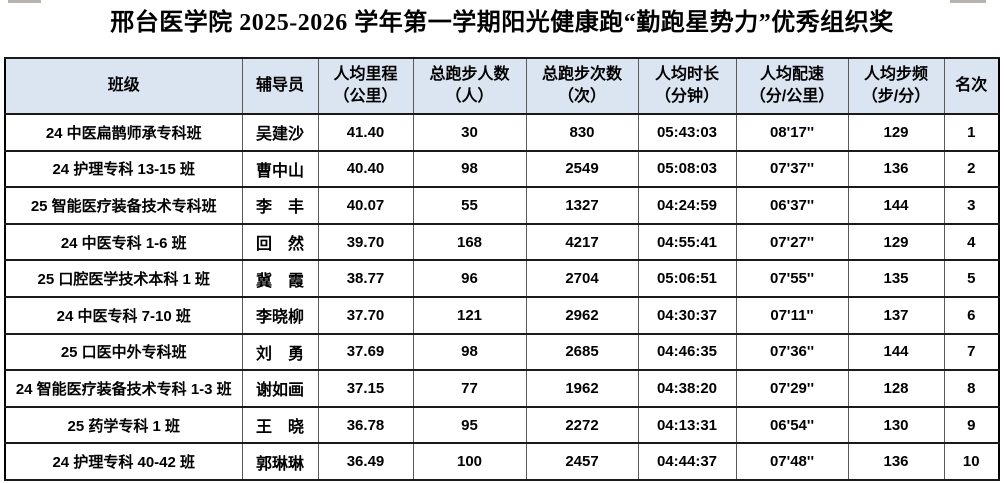 The image size is (1004, 483). I want to click on cell-avg-pace: 07'27'', so click(792, 242).